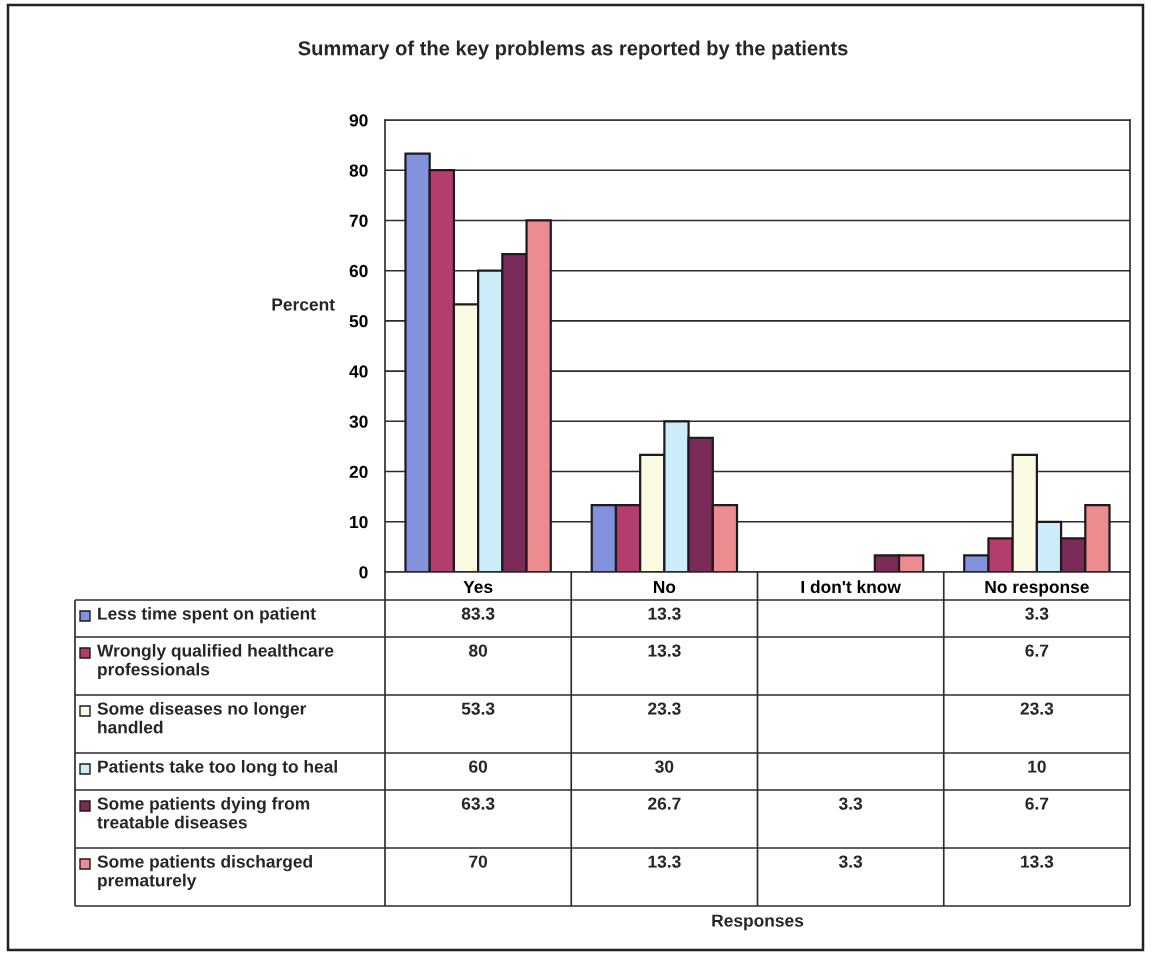 The width and height of the screenshot is (1152, 955). I want to click on data-label: 80, so click(478, 650).